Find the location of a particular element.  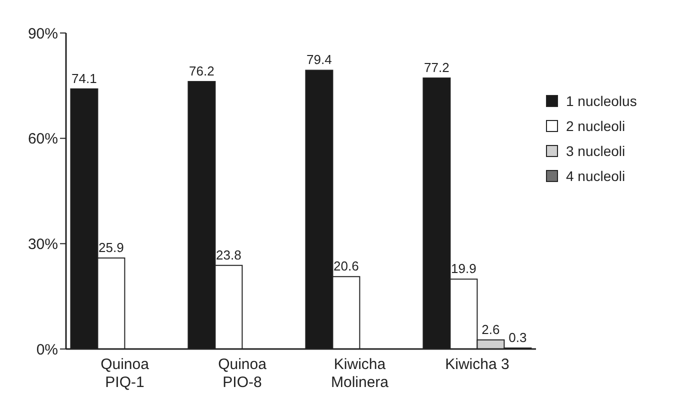

y-tick-label: 0% is located at coordinates (47, 349).